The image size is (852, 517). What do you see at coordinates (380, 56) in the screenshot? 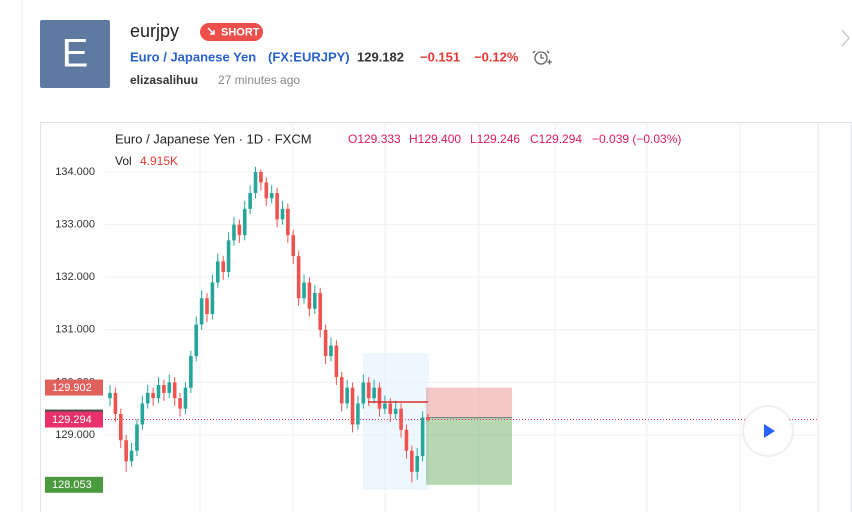
I see `price: 129.182` at bounding box center [380, 56].